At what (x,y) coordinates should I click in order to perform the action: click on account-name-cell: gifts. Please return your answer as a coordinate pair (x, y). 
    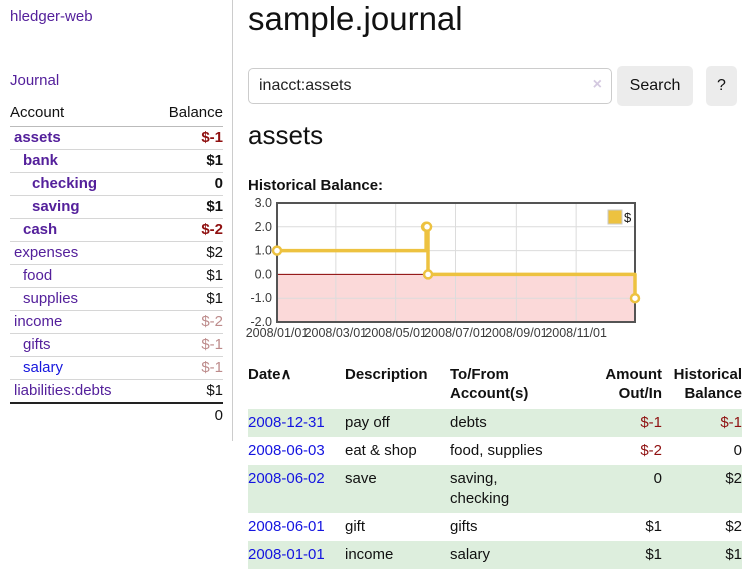
    Looking at the image, I should click on (79, 345).